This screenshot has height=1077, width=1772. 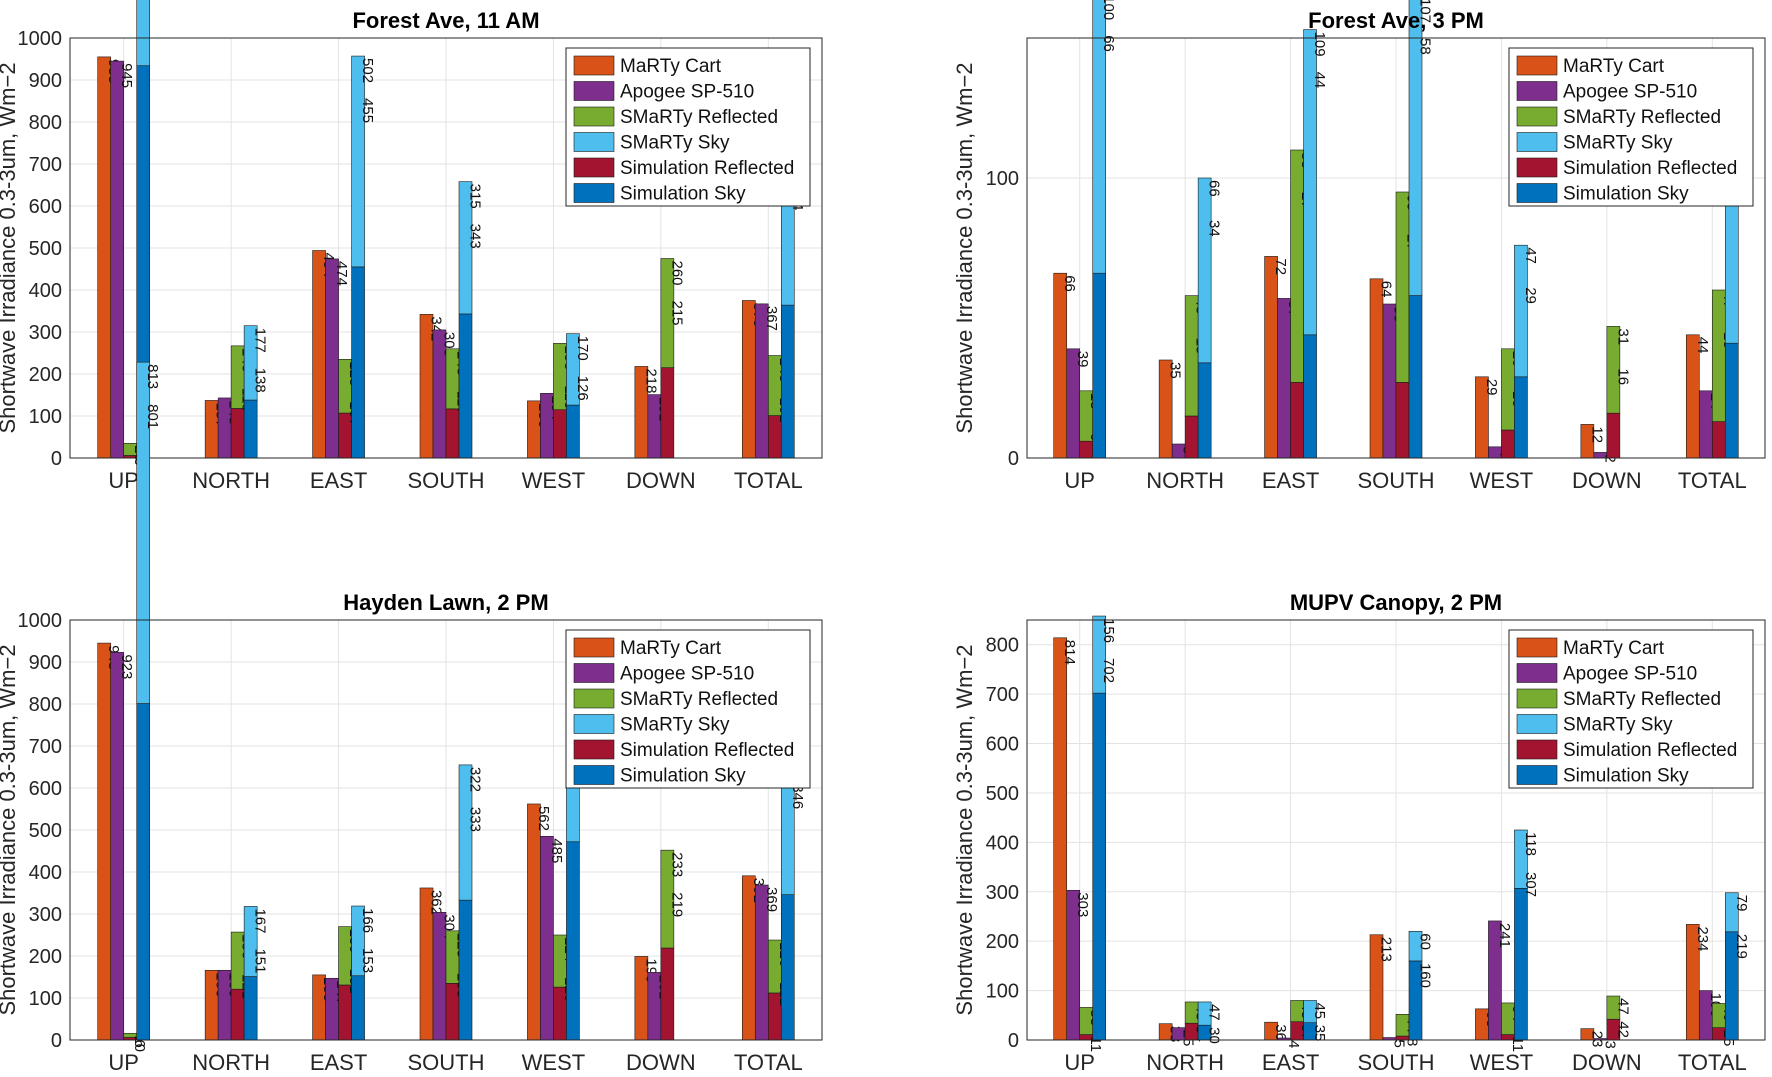 What do you see at coordinates (1530, 255) in the screenshot?
I see `data-label: 47` at bounding box center [1530, 255].